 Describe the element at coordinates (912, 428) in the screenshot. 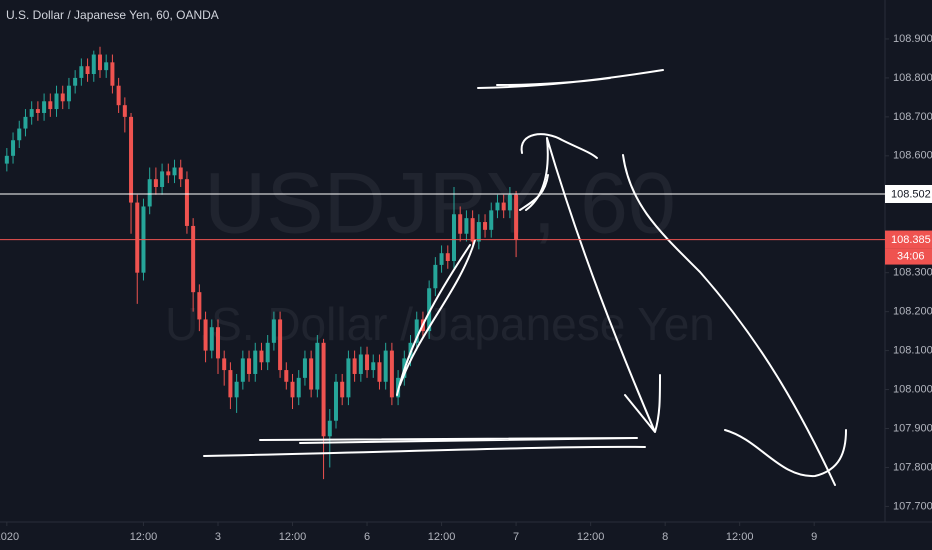

I see `y-tick-label: 107.900` at that location.